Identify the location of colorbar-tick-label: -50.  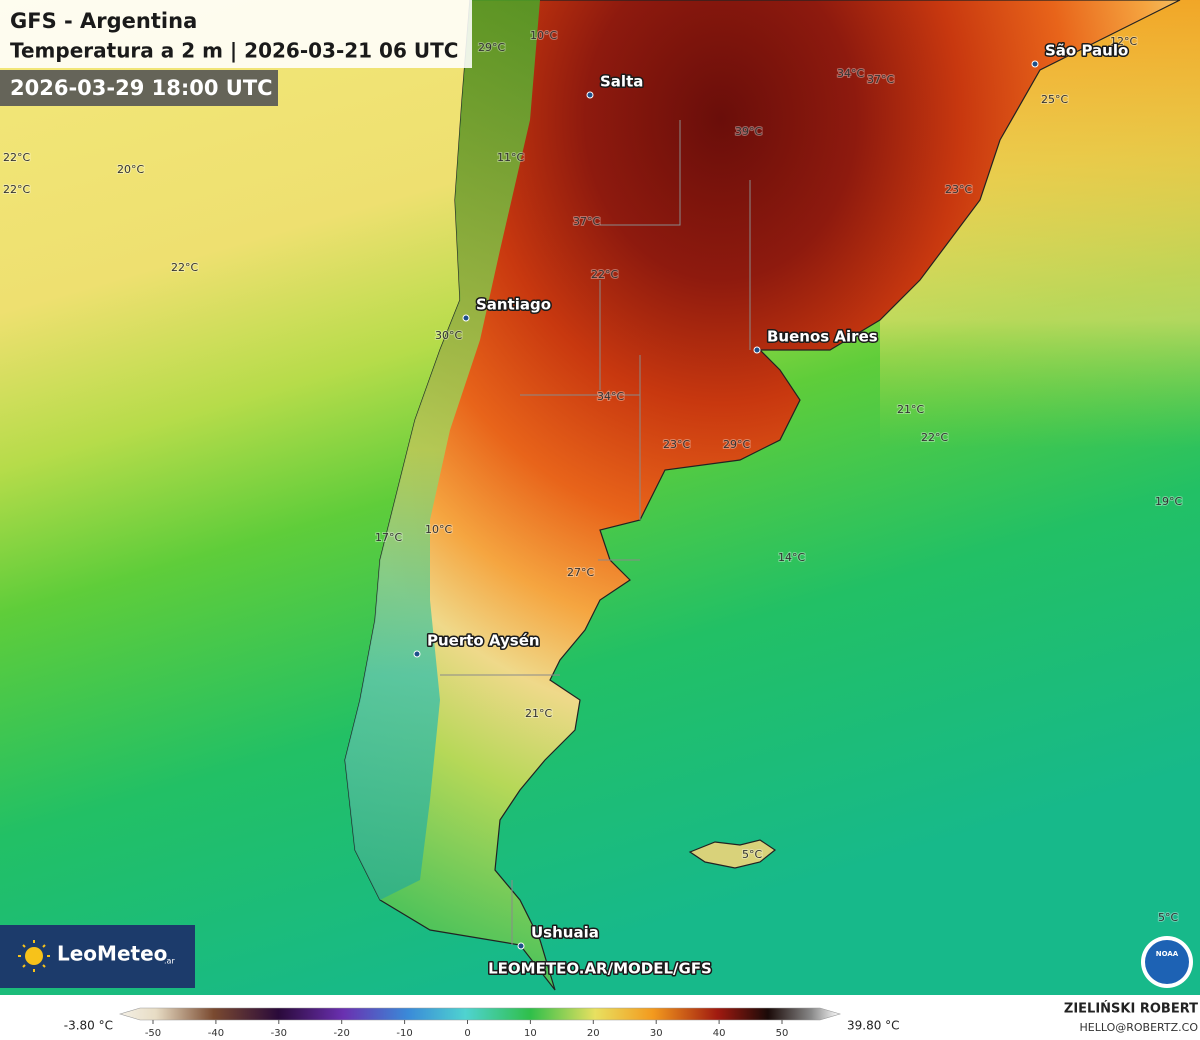
(153, 1033).